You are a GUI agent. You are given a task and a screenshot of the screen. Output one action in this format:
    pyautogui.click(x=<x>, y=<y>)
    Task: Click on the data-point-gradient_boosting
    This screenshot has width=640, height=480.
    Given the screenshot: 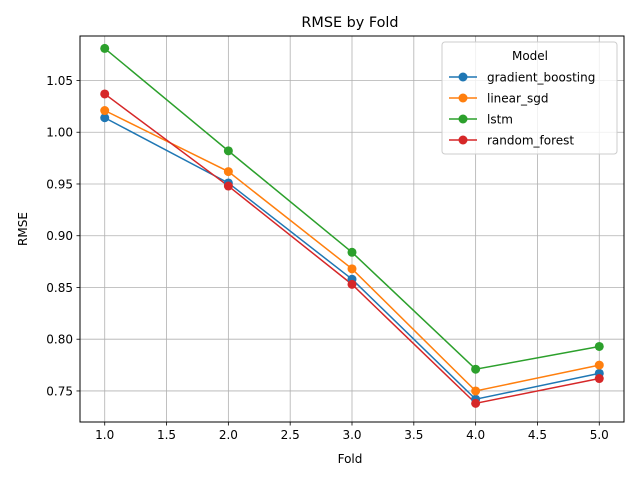 What is the action you would take?
    pyautogui.click(x=105, y=118)
    